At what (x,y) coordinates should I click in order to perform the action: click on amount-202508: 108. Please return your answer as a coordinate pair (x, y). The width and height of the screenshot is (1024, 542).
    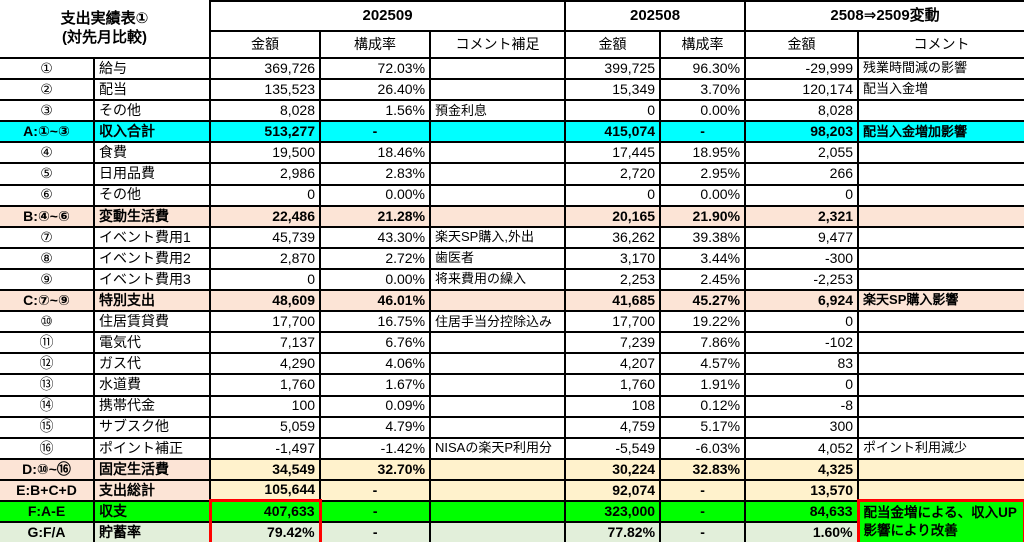
    Looking at the image, I should click on (613, 406).